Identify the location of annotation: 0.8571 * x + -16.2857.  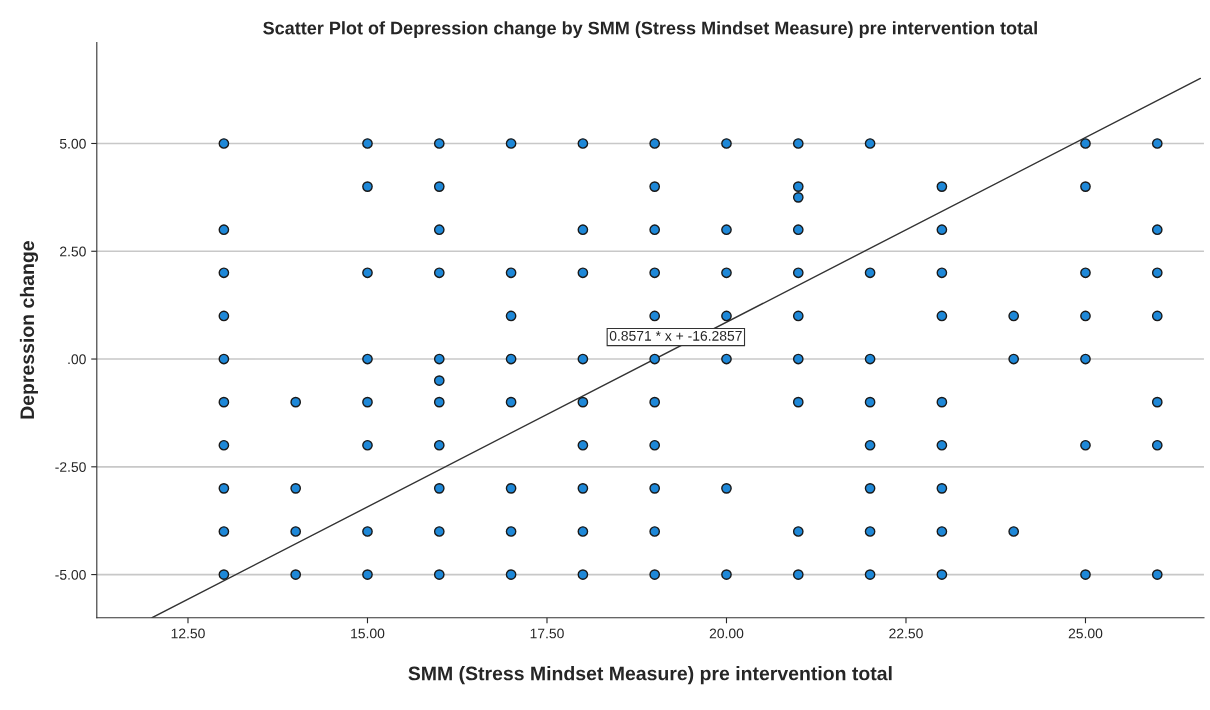
(675, 335).